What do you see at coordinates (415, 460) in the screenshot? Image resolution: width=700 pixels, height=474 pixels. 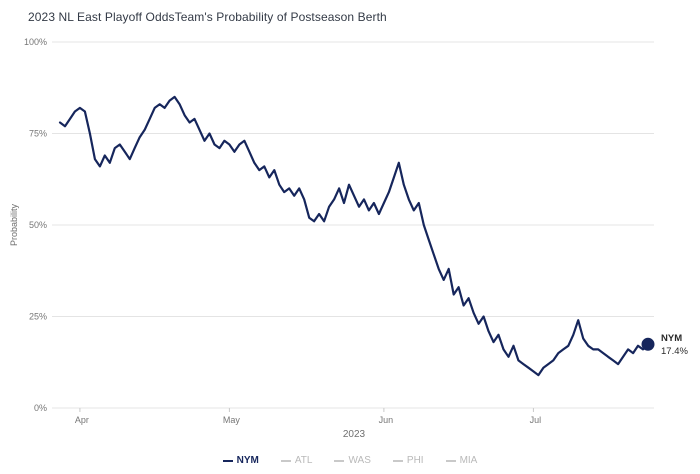 I see `legend-label: PHI` at bounding box center [415, 460].